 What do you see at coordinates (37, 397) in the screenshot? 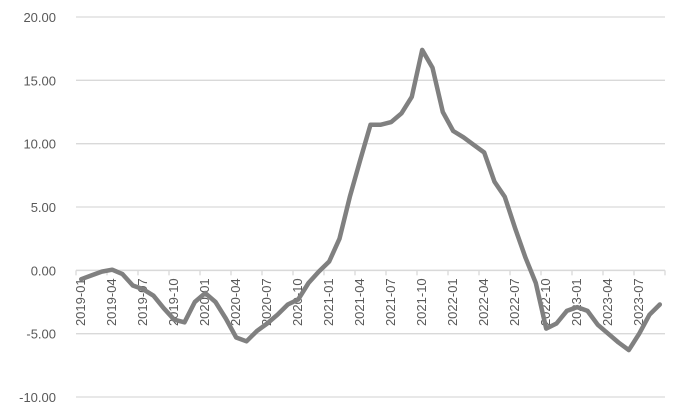
I see `y-tick-label: -10.00` at bounding box center [37, 397].